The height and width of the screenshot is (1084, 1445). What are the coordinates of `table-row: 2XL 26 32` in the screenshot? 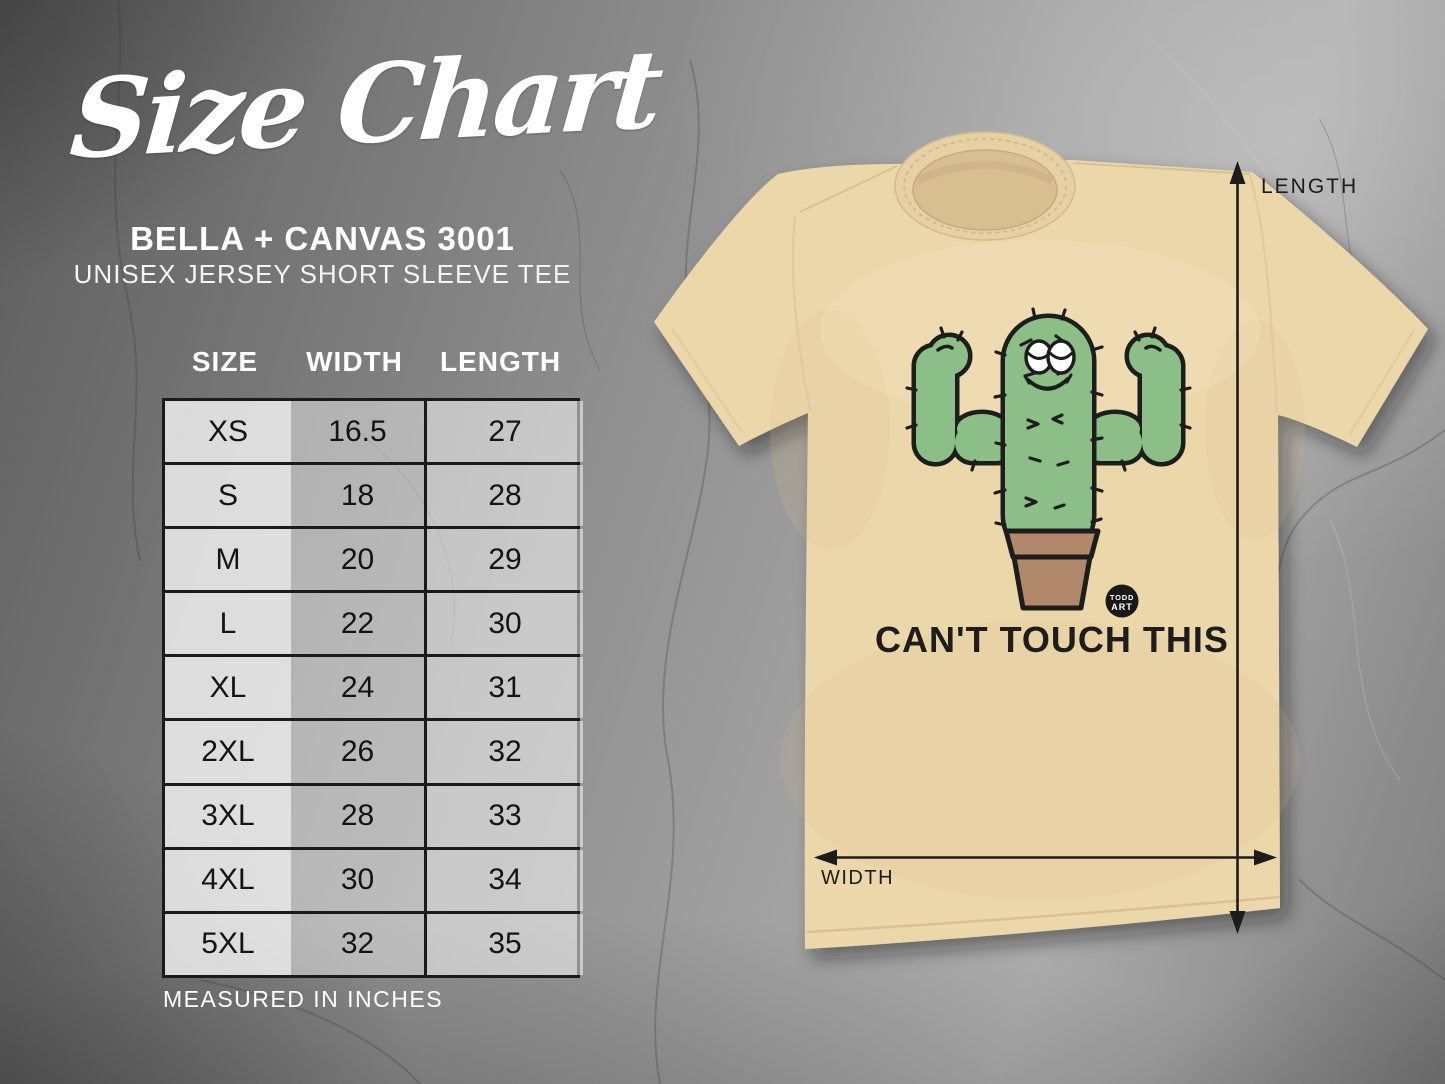 It's located at (374, 750).